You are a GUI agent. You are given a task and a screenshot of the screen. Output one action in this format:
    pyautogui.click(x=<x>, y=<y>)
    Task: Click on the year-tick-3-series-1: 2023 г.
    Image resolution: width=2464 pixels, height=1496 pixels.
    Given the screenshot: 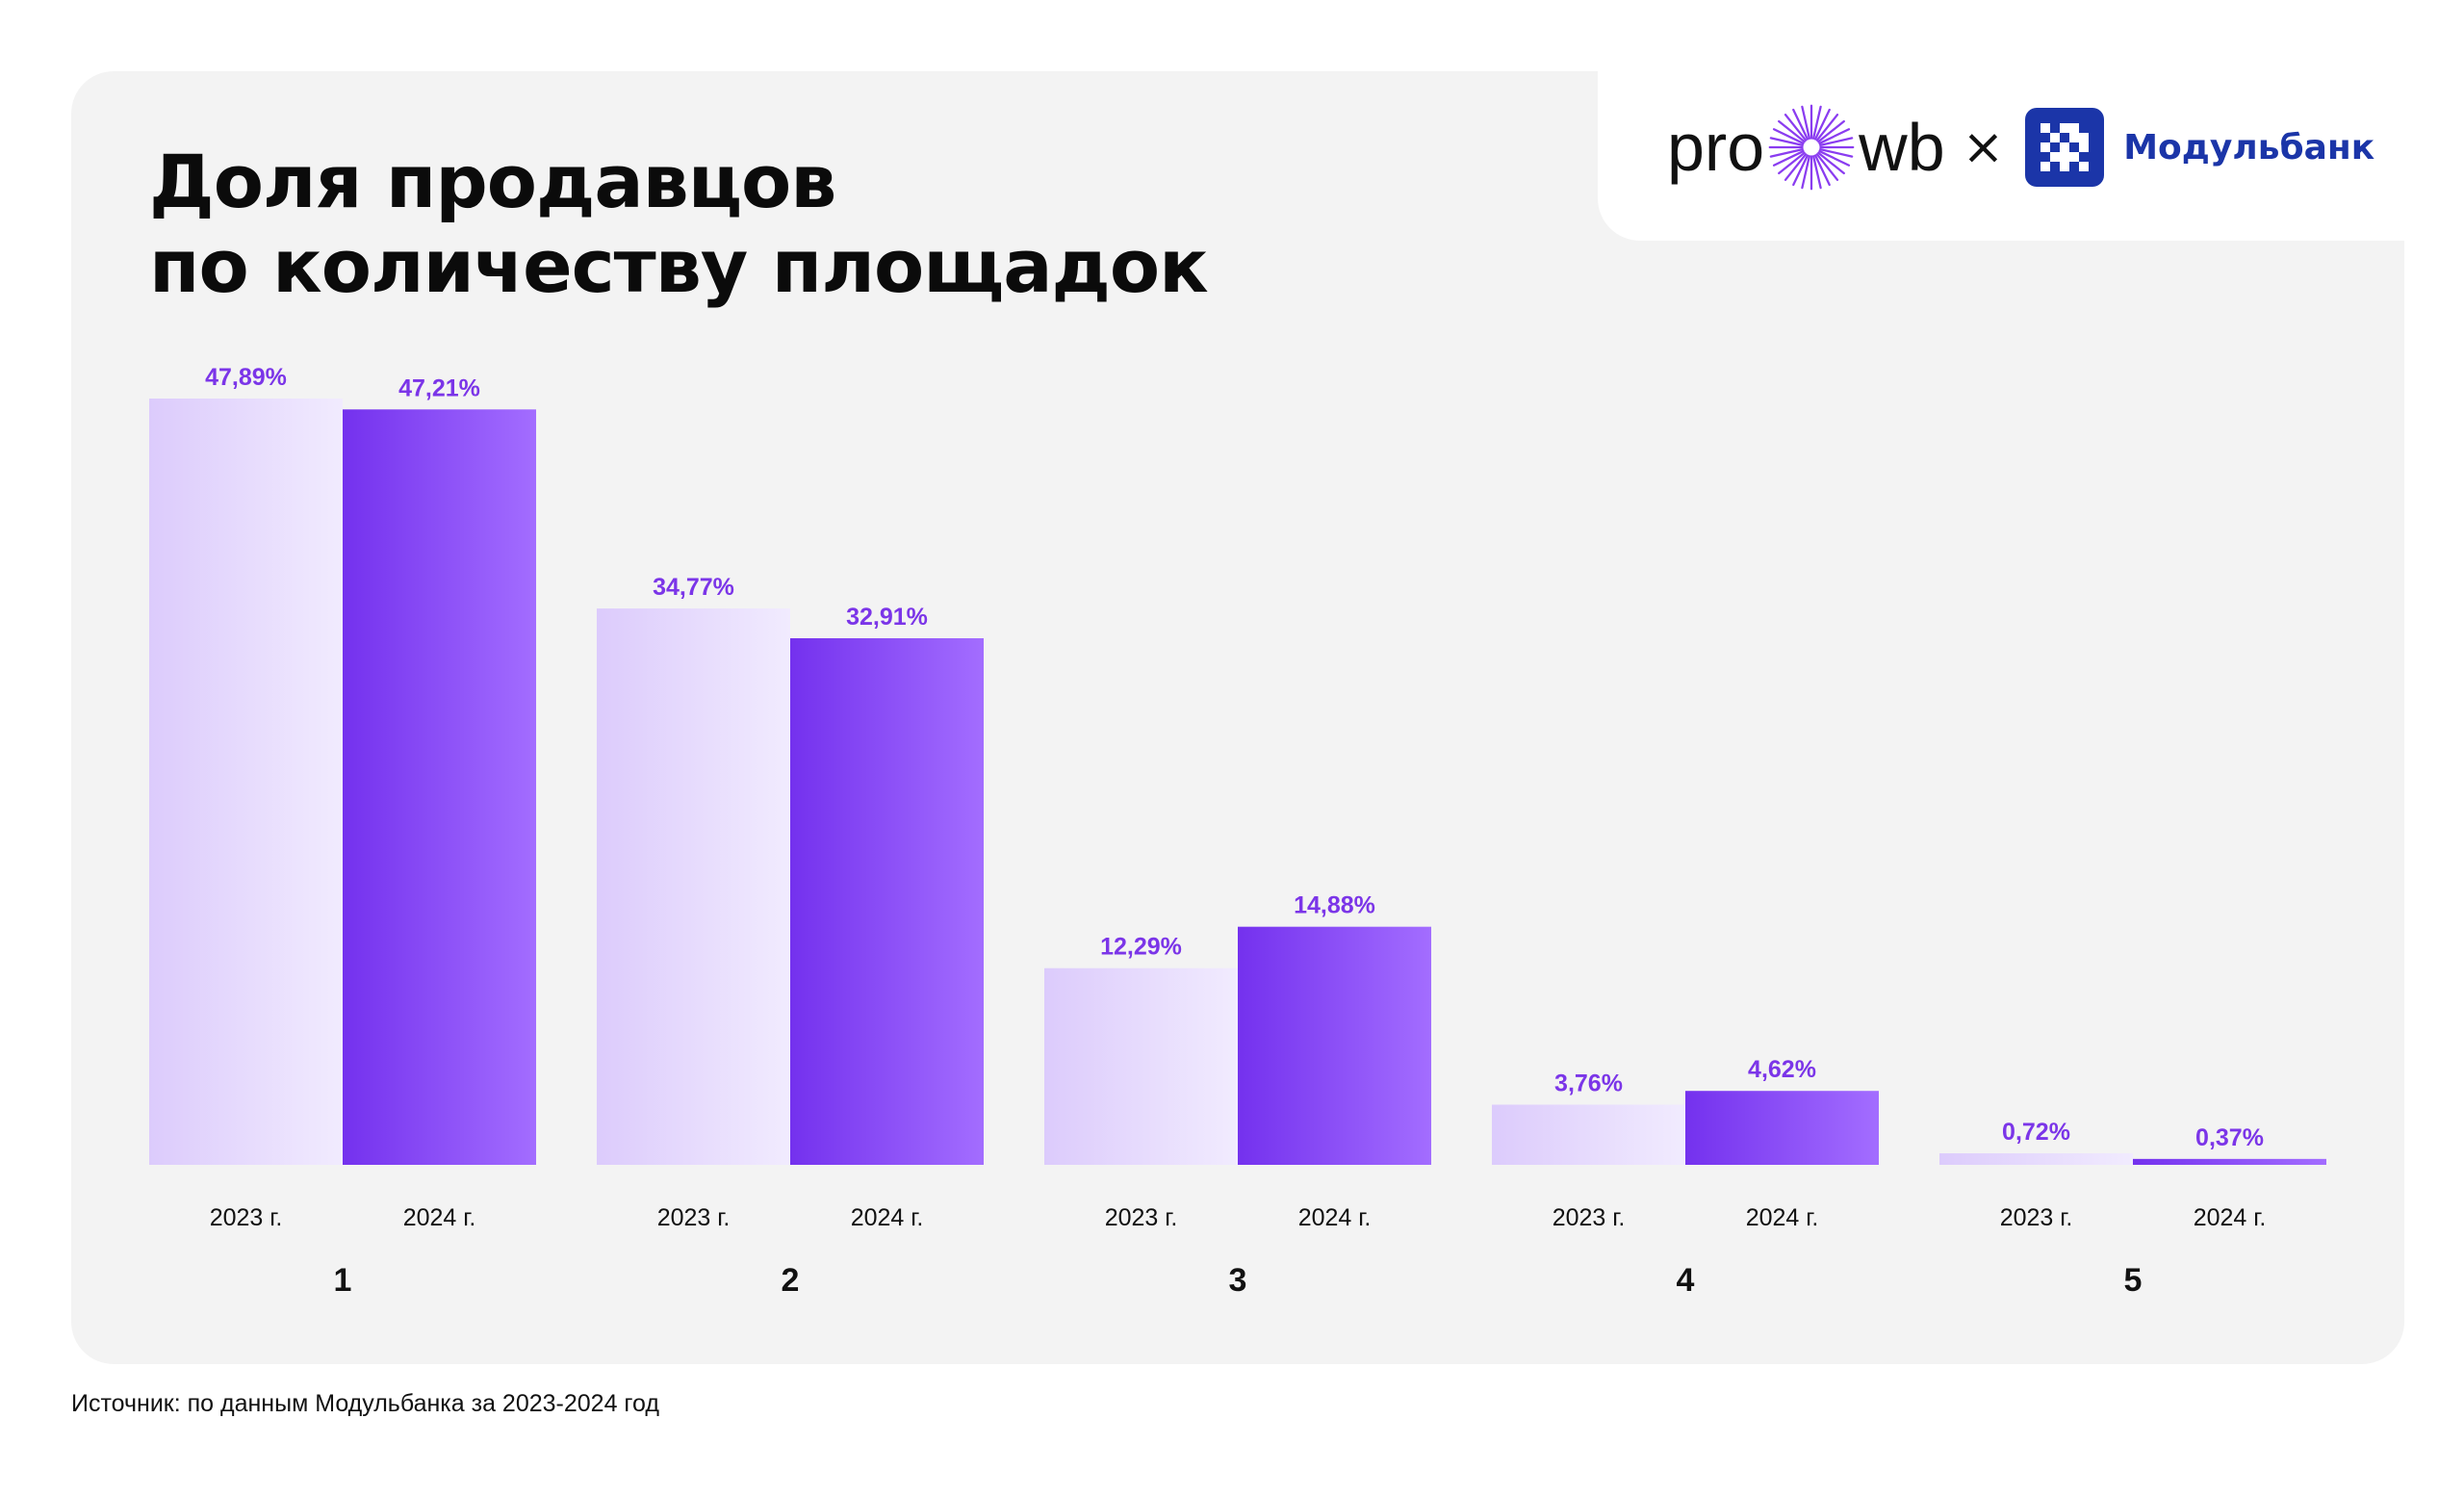 What is the action you would take?
    pyautogui.click(x=1141, y=1218)
    